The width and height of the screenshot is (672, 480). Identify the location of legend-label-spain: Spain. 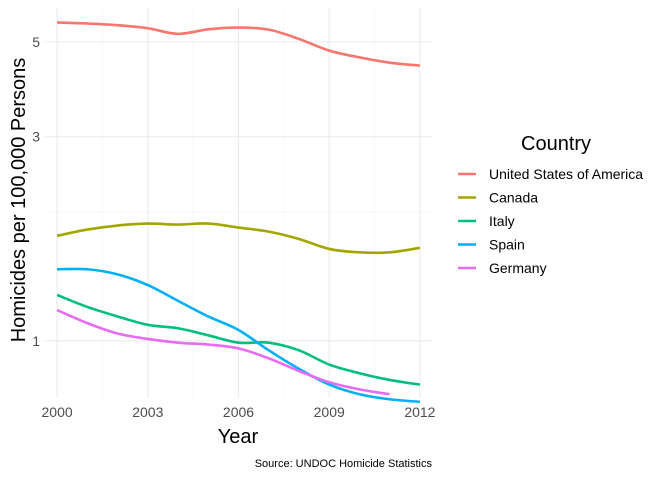
(507, 245).